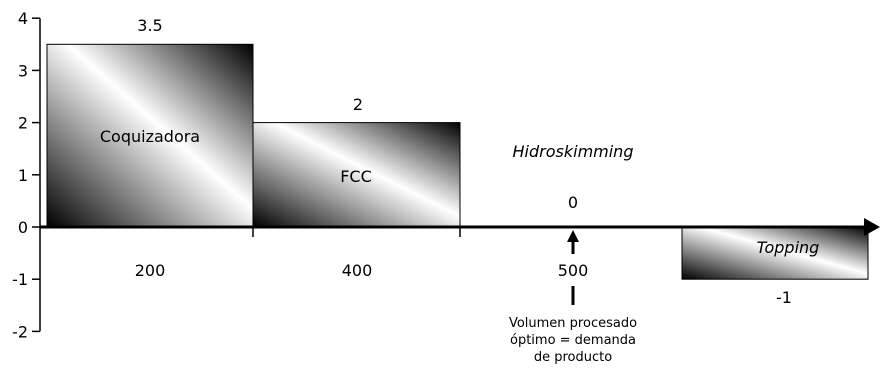  What do you see at coordinates (573, 151) in the screenshot?
I see `bar-name-label: Hidroskimming` at bounding box center [573, 151].